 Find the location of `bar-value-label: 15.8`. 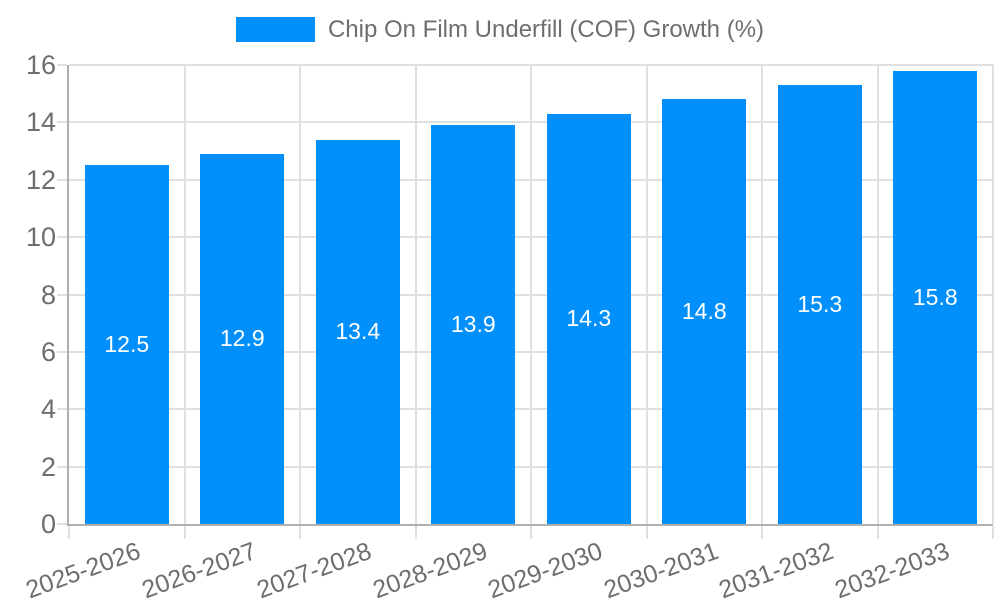

bar-value-label: 15.8 is located at coordinates (935, 296).